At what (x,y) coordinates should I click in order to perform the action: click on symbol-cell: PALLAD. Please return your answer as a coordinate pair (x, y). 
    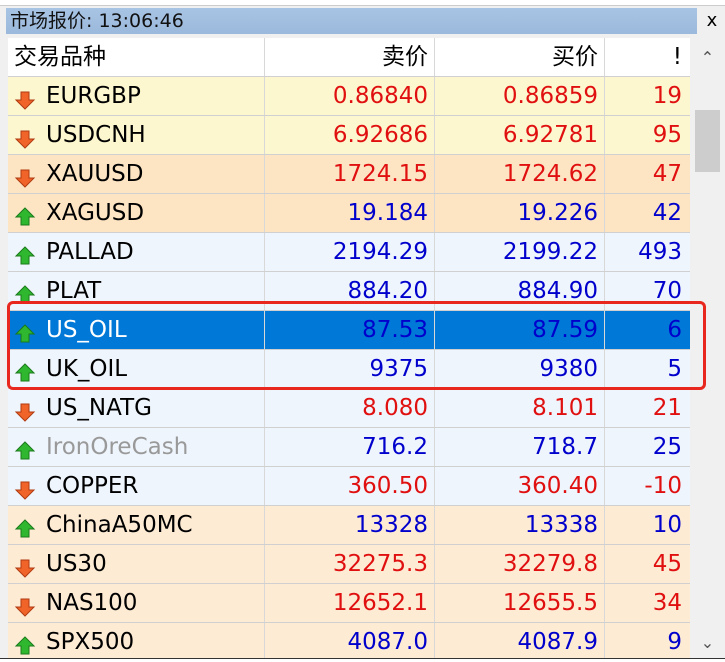
    Looking at the image, I should click on (136, 252).